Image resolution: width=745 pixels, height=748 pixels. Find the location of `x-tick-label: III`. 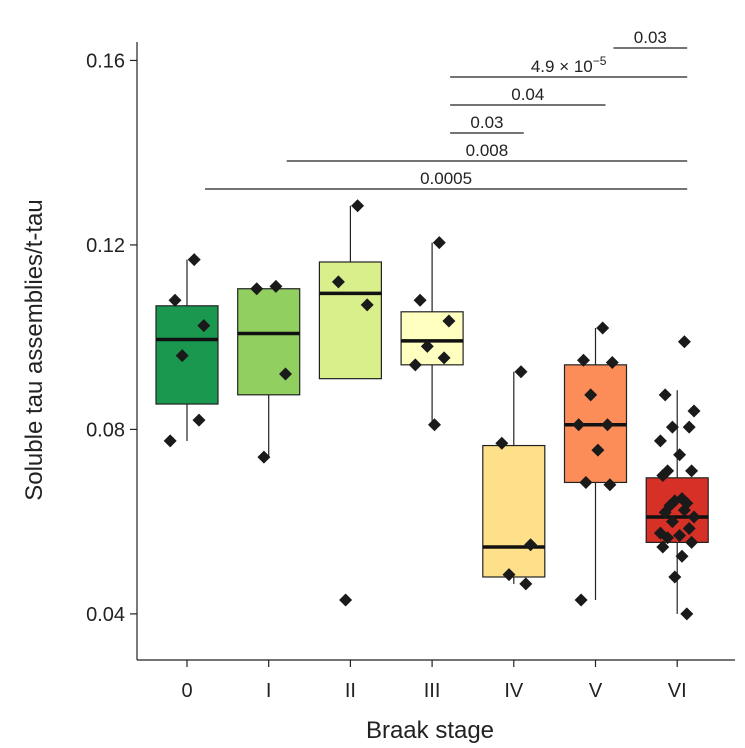

x-tick-label: III is located at coordinates (432, 691).